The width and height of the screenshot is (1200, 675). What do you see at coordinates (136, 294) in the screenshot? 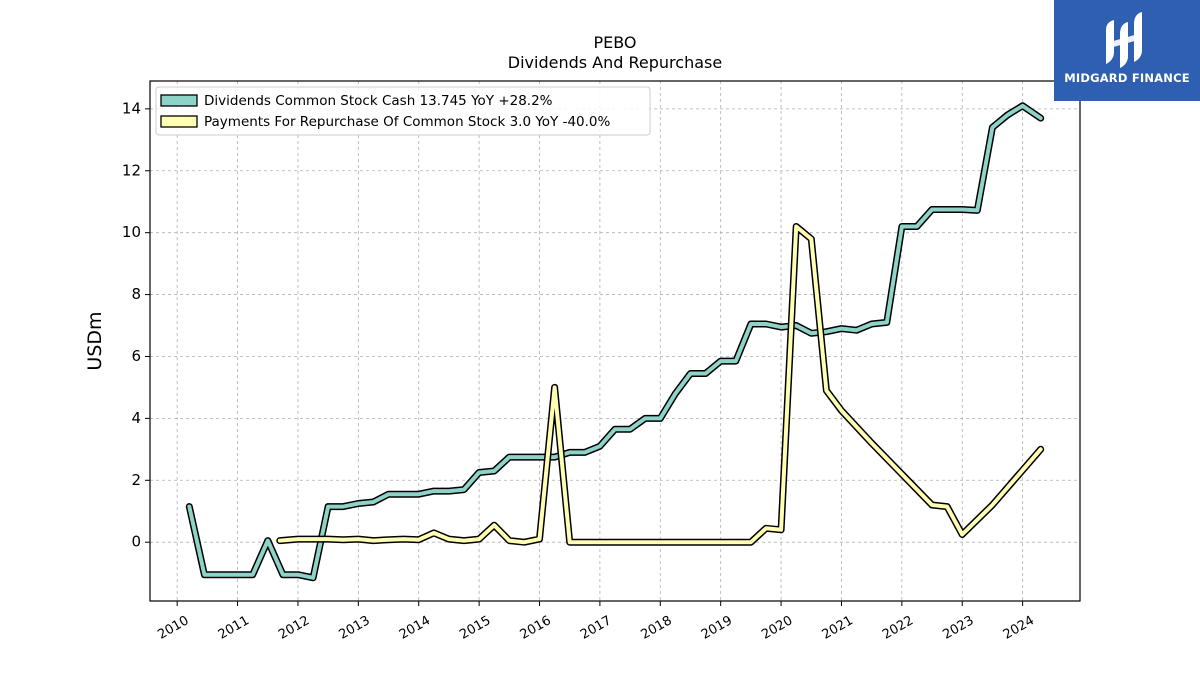
I see `y-tick-label: 8` at bounding box center [136, 294].